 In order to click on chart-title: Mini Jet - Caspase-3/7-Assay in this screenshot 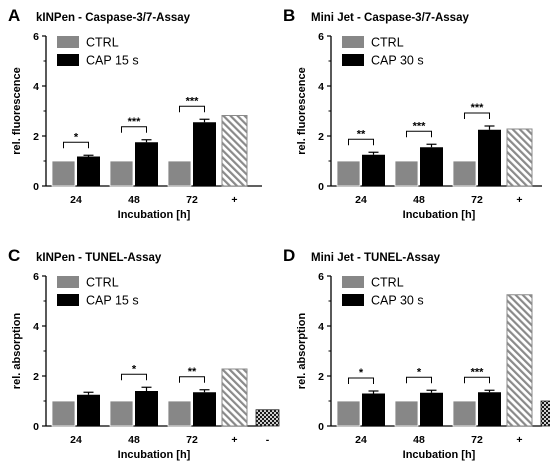, I will do `click(390, 18)`.